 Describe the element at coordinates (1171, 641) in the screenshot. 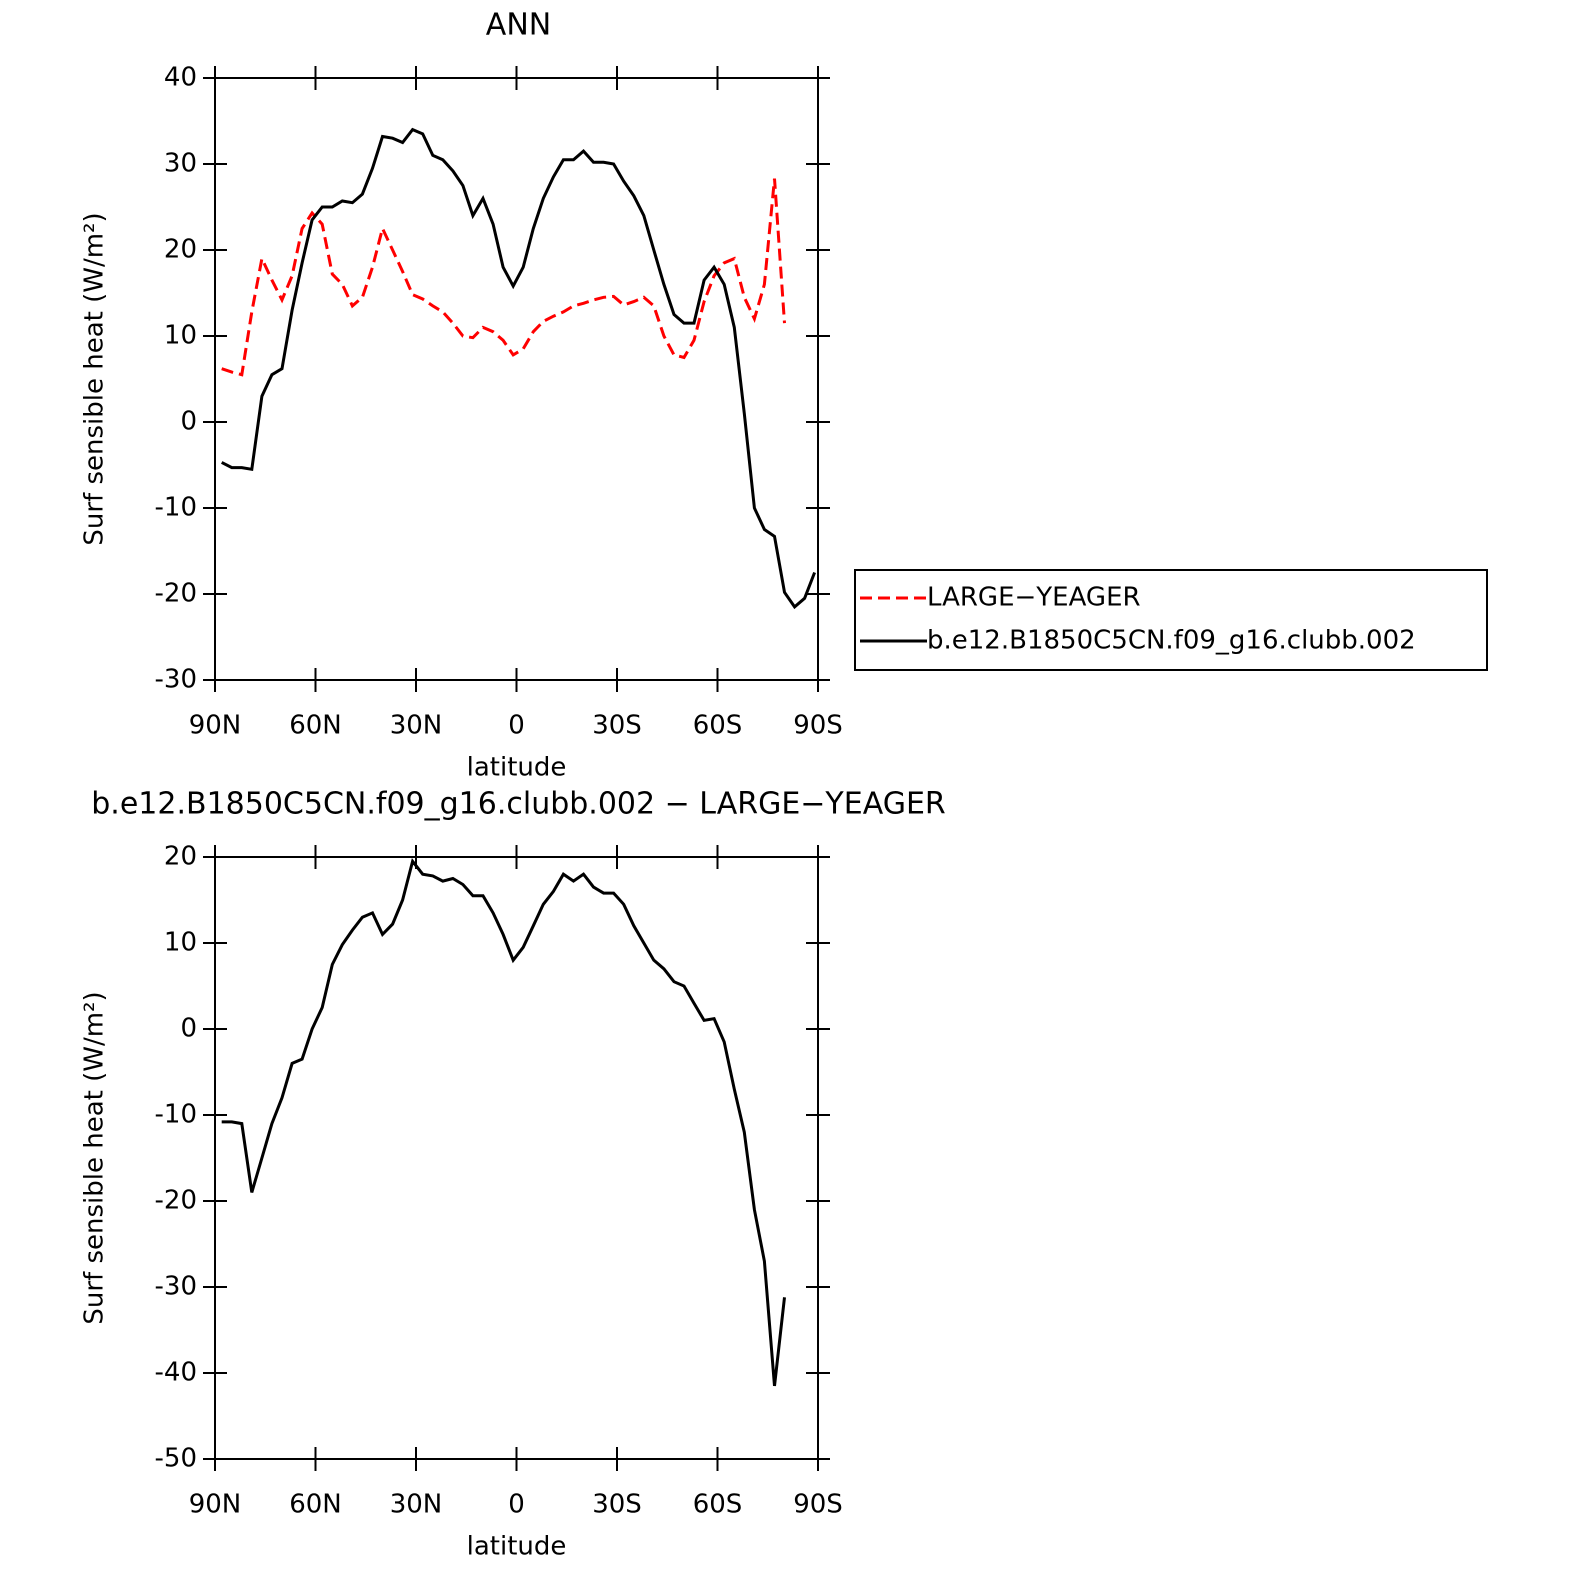

I see `legend-label: b.e12.B1850C5CN.f09_g16.clubb.002` at that location.